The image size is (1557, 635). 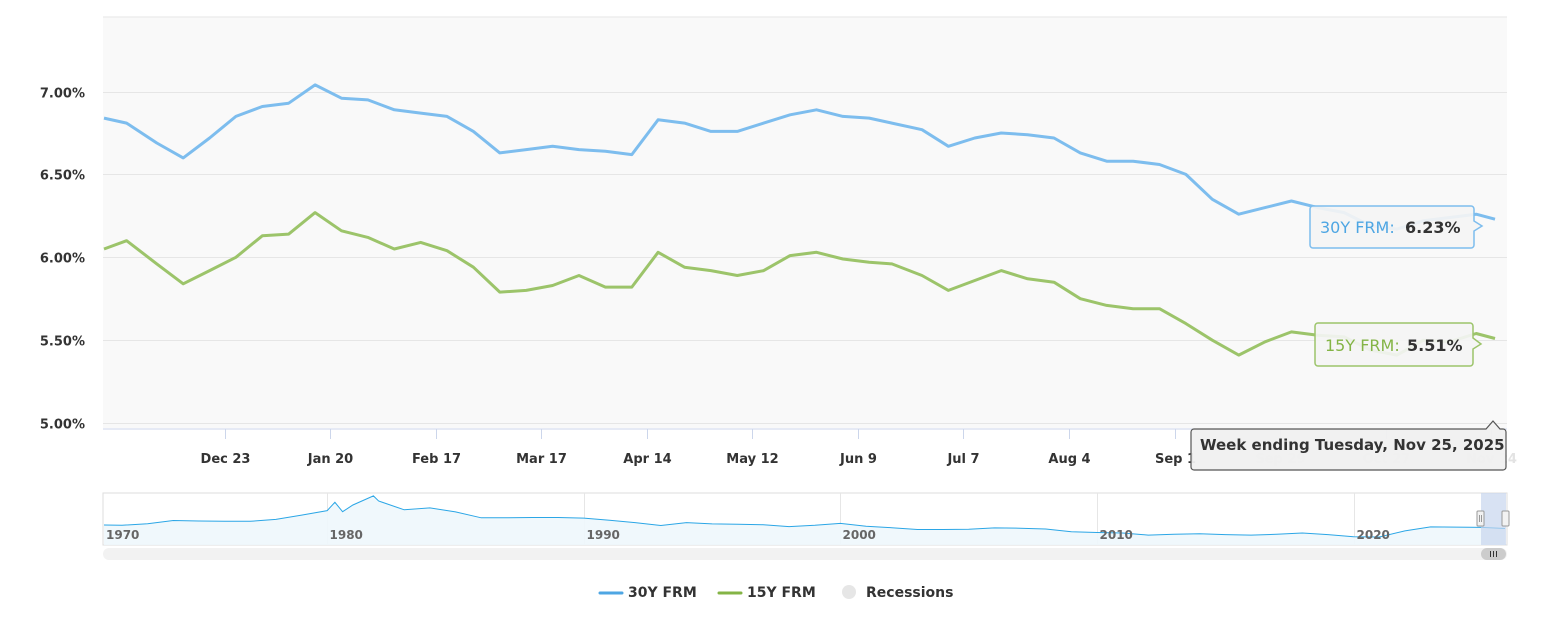 What do you see at coordinates (541, 459) in the screenshot?
I see `x-tick-label: Mar 17` at bounding box center [541, 459].